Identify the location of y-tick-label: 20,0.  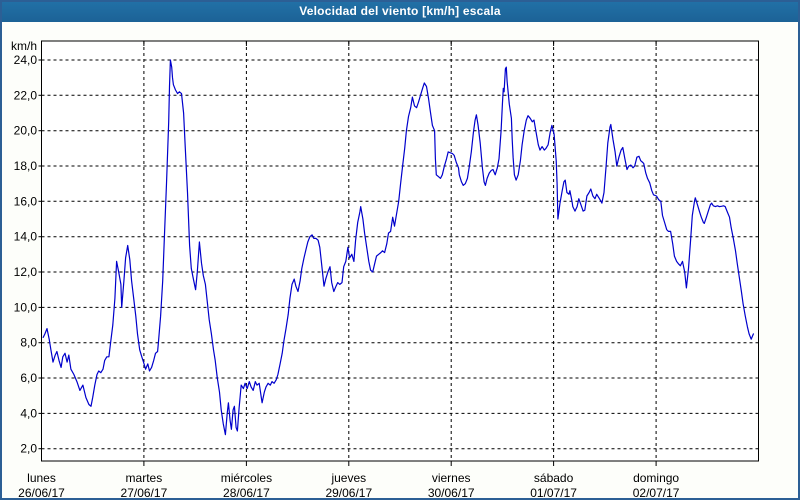
(26, 131).